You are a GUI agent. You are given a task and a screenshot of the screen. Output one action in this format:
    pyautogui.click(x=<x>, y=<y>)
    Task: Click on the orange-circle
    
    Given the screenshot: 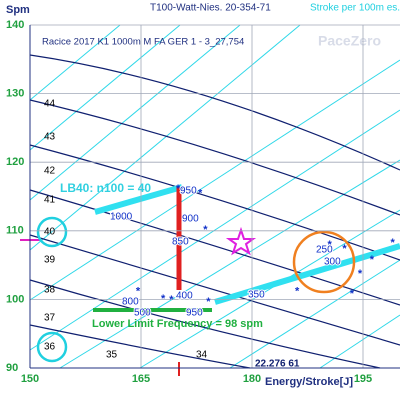 What is the action you would take?
    pyautogui.click(x=324, y=262)
    